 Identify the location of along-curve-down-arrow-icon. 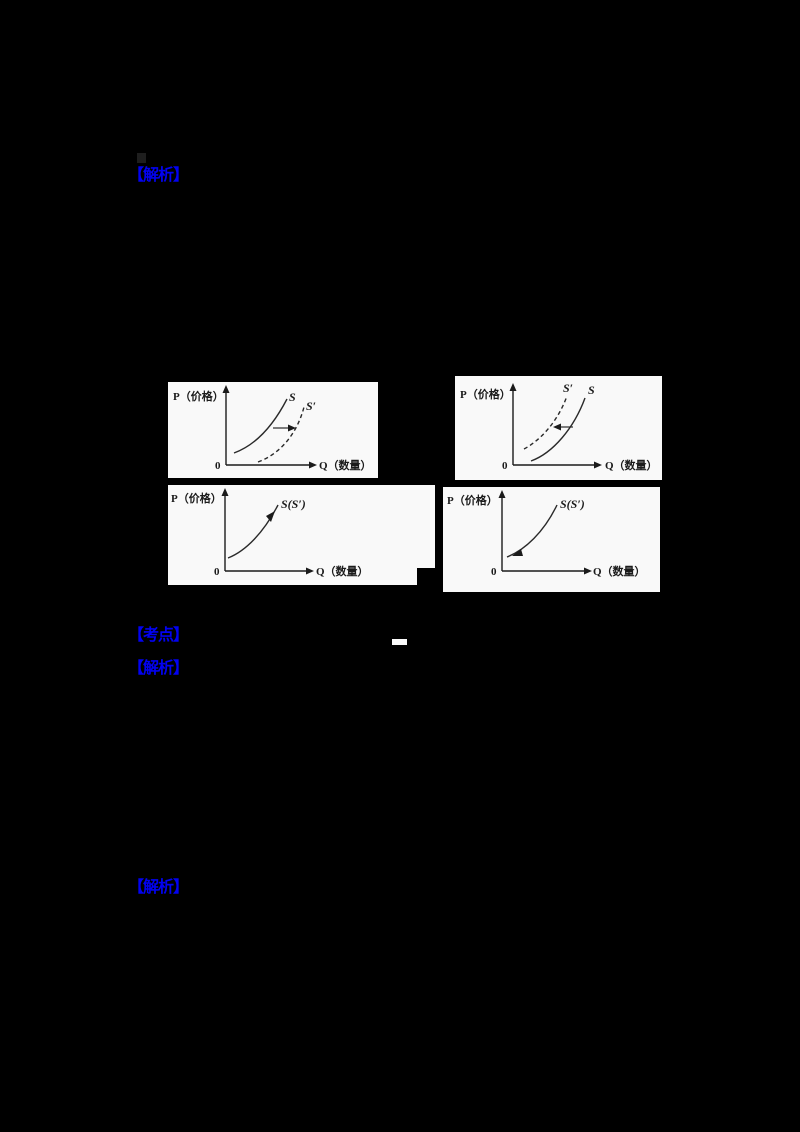
(517, 552).